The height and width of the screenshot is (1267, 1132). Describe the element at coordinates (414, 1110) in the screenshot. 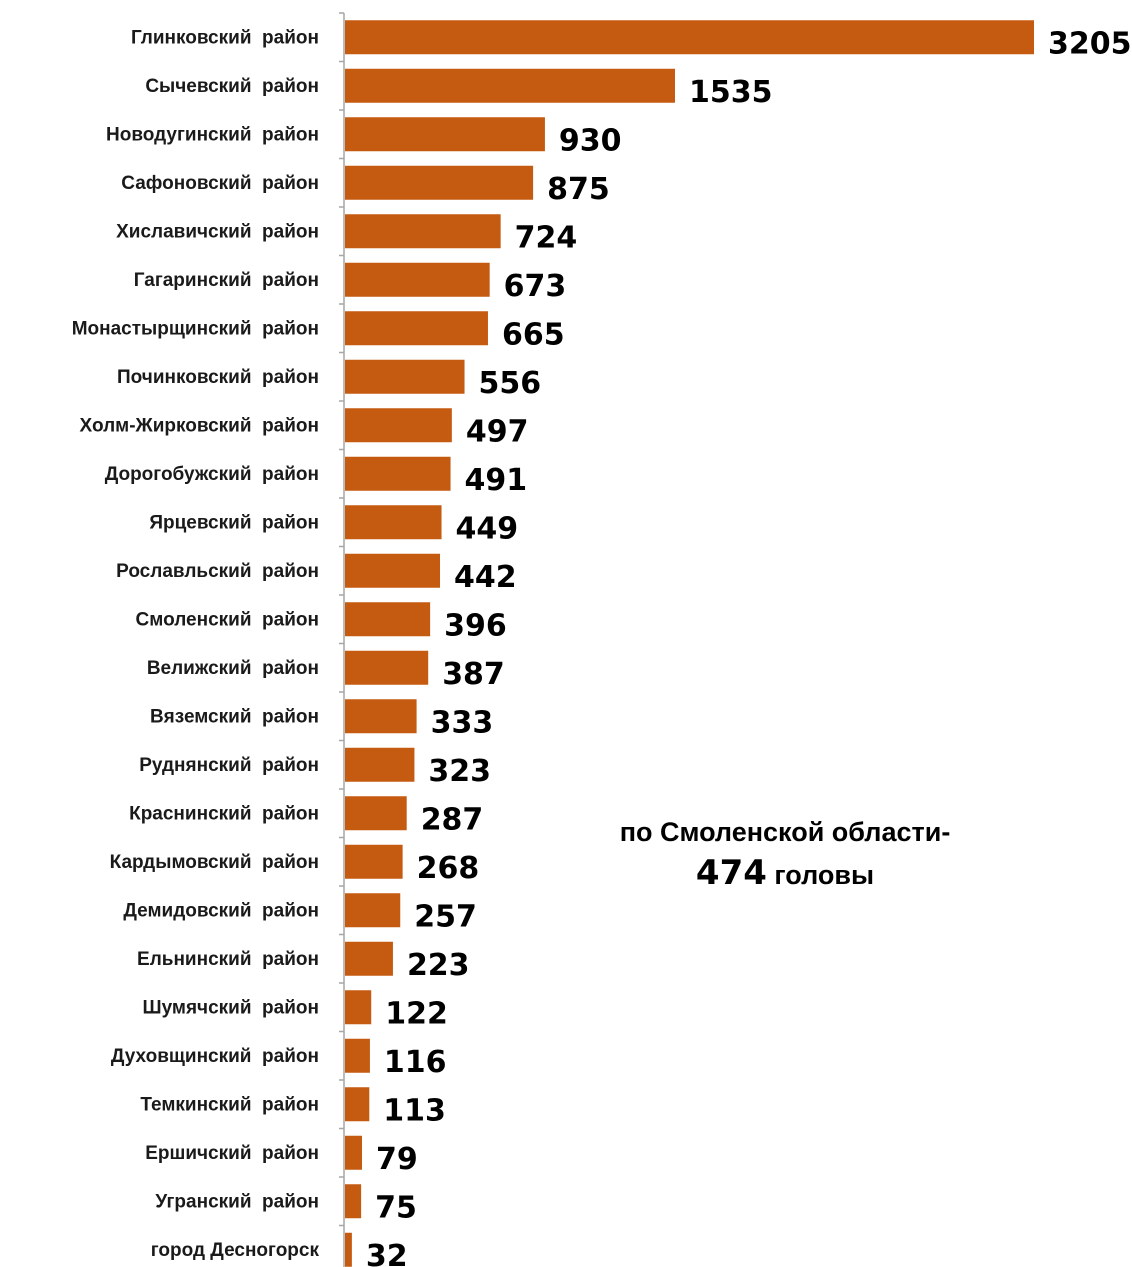

I see `value-label: 113` at that location.